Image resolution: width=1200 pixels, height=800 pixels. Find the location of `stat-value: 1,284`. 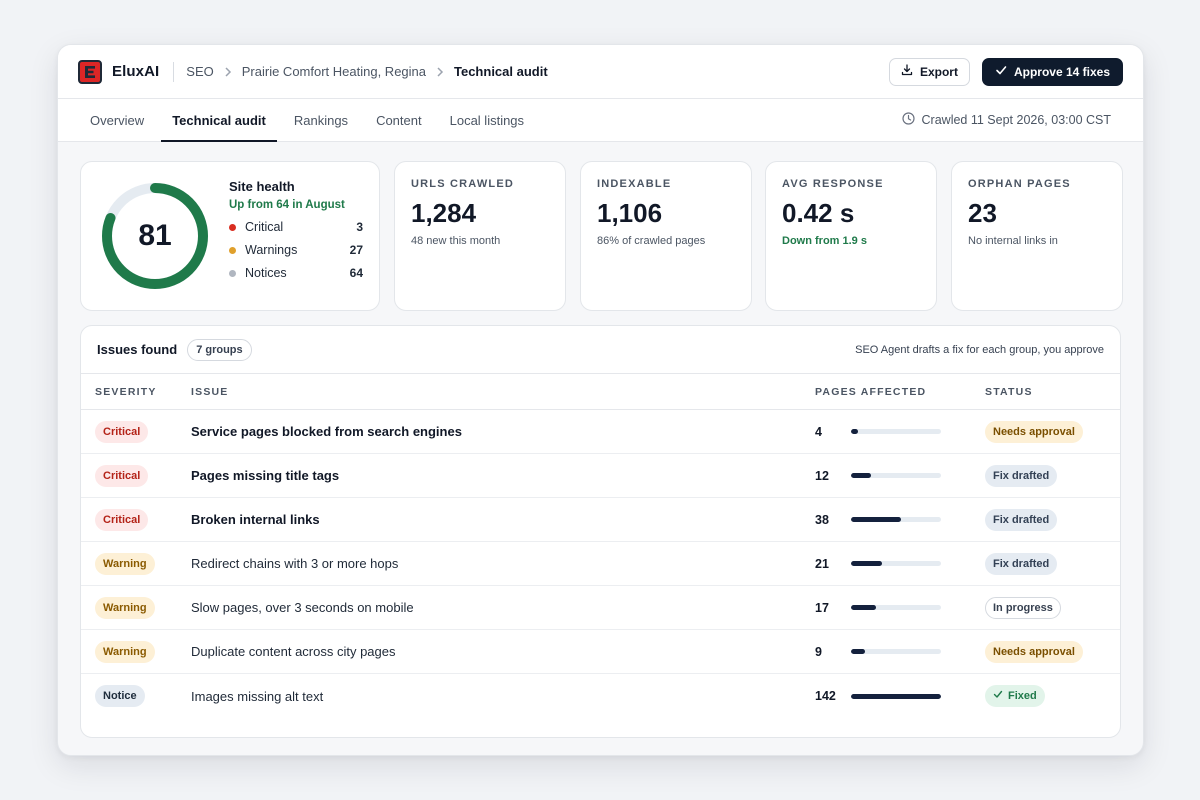

stat-value: 1,284 is located at coordinates (444, 213).